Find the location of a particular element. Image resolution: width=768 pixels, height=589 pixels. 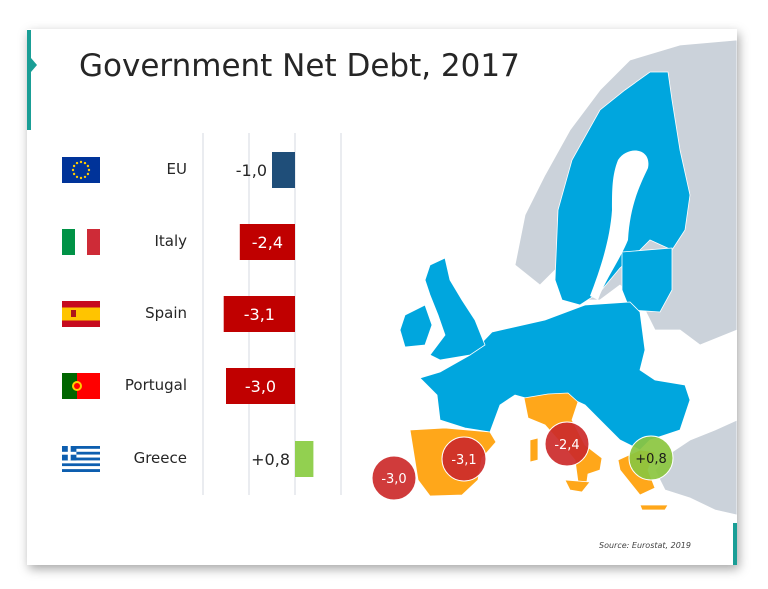

slide-title: Government Net Debt, 2017 is located at coordinates (299, 66).